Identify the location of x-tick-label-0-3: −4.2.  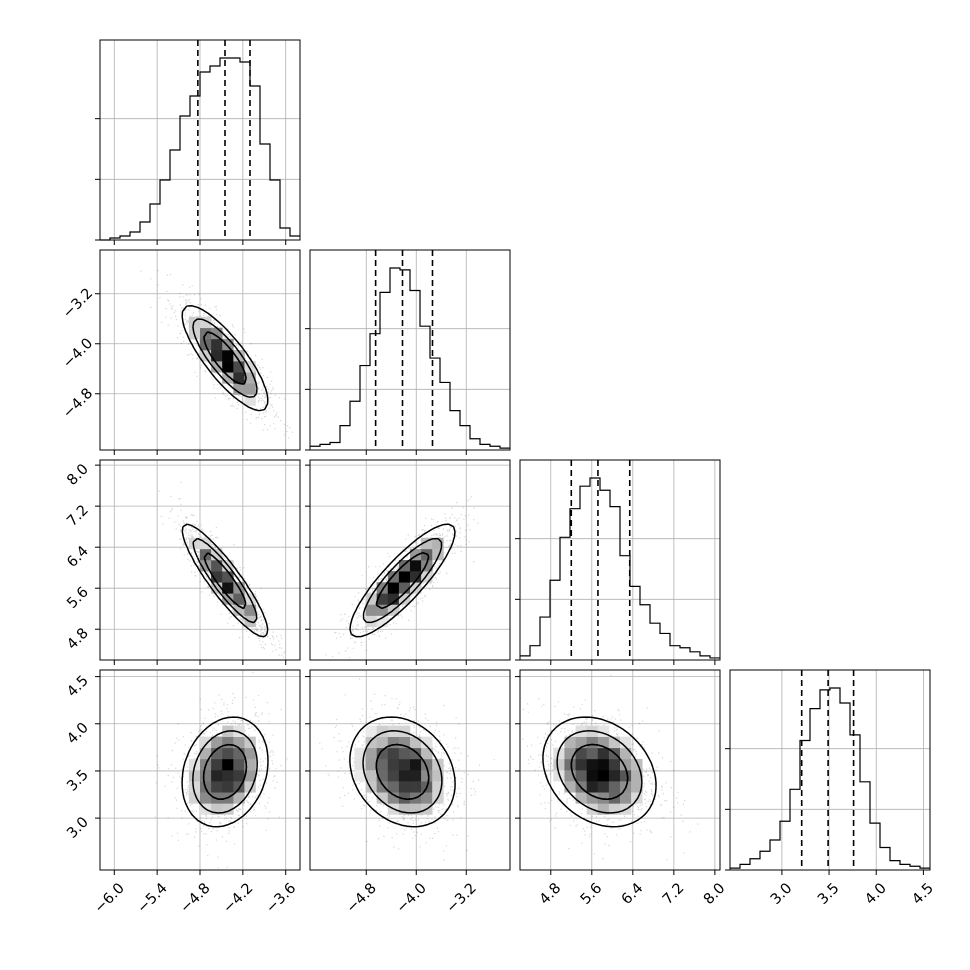
(238, 898).